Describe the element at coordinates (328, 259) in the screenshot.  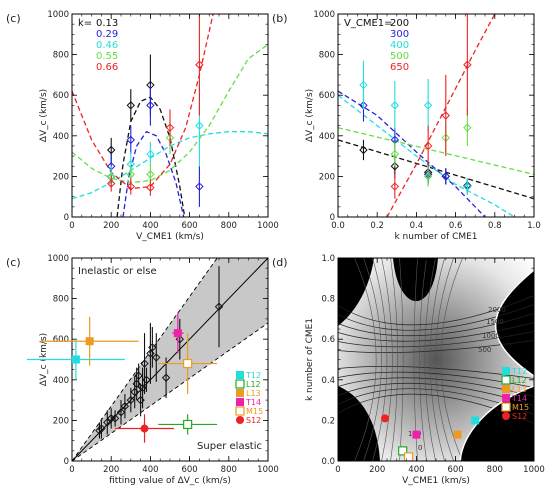
I see `y-tick-label: 1.0` at that location.